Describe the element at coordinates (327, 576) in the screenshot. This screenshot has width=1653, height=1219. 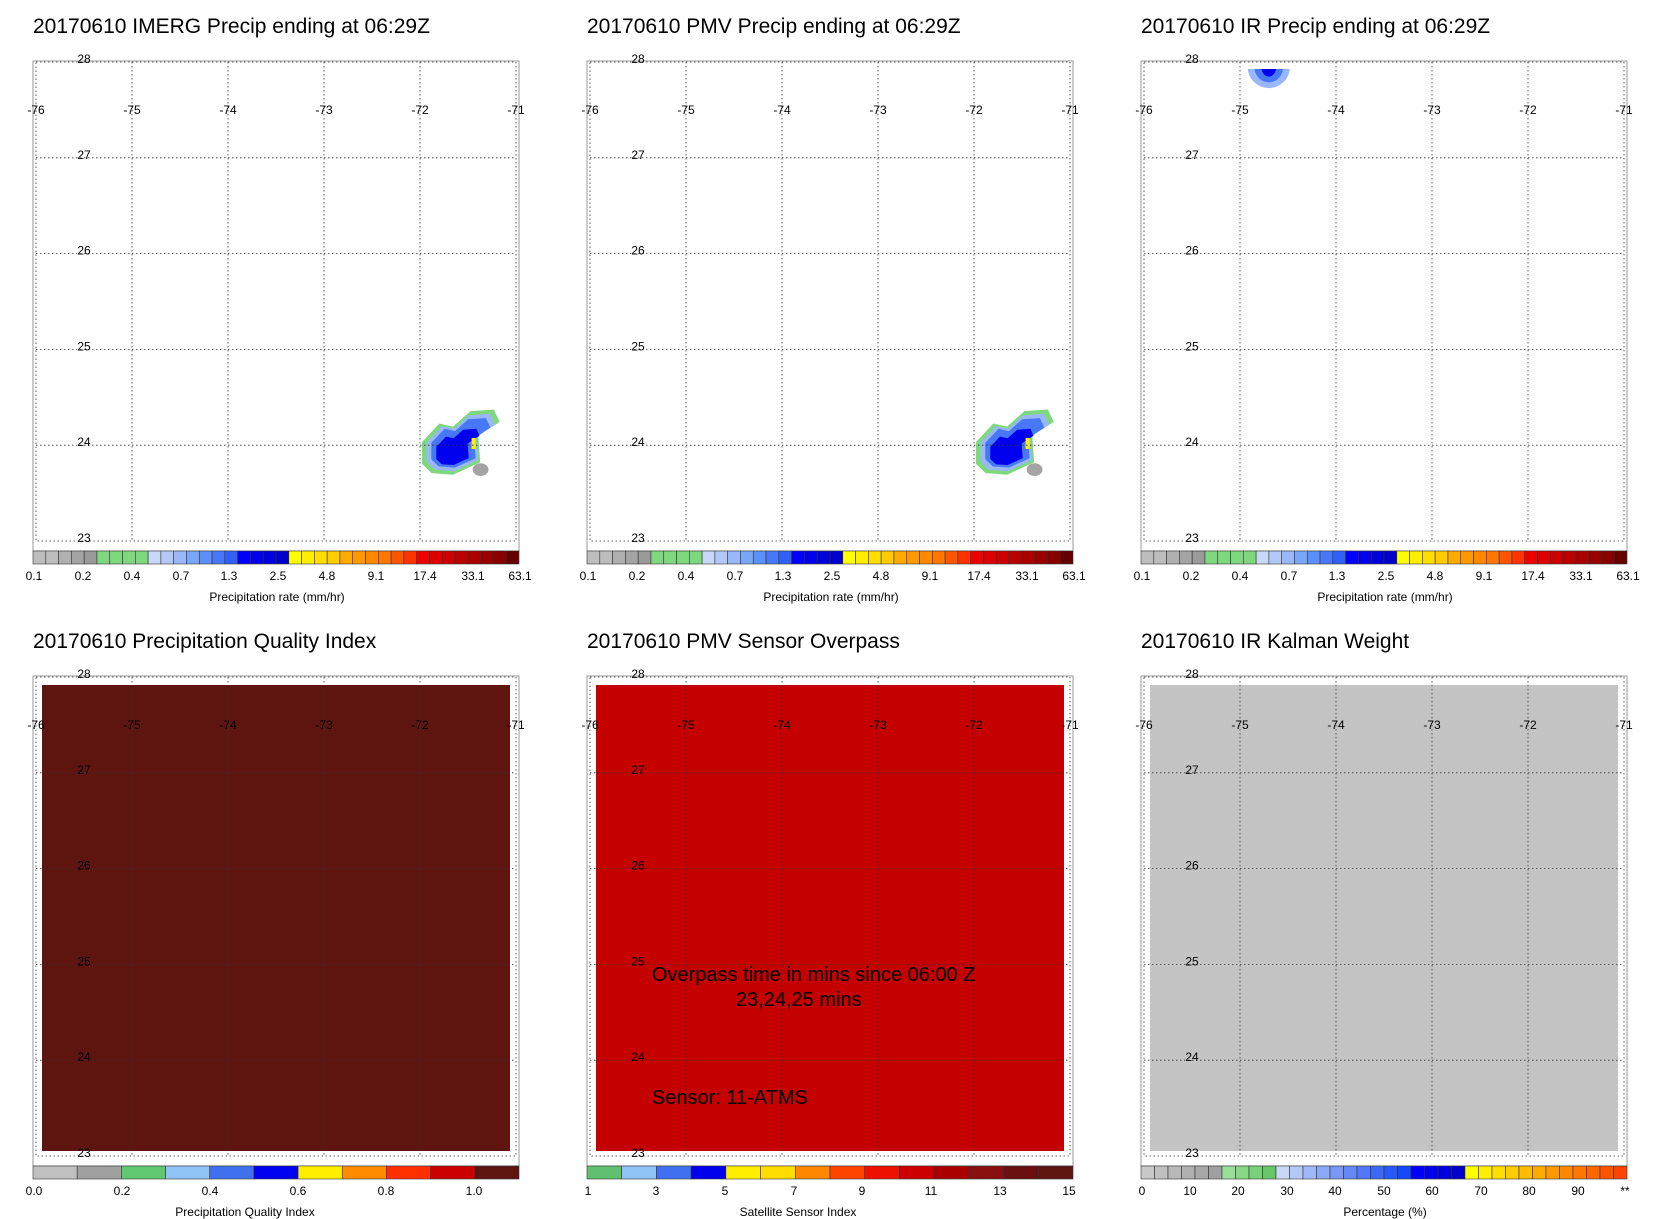
I see `cb-tick: 4.8` at that location.